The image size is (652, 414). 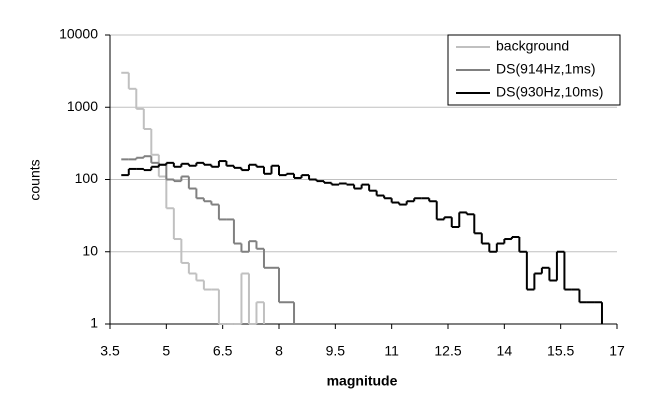 I want to click on x-tick-label: 3.5, so click(x=110, y=351).